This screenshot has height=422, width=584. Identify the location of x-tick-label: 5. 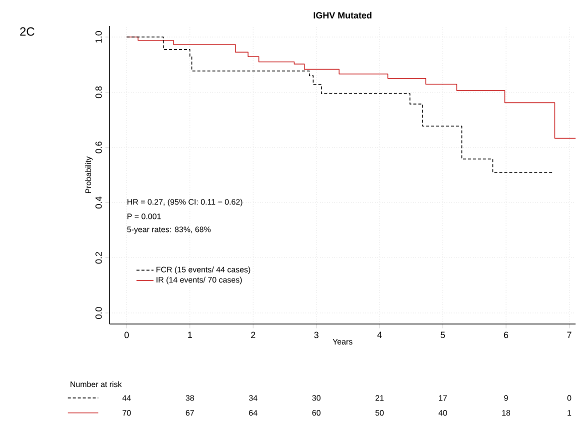
(442, 335).